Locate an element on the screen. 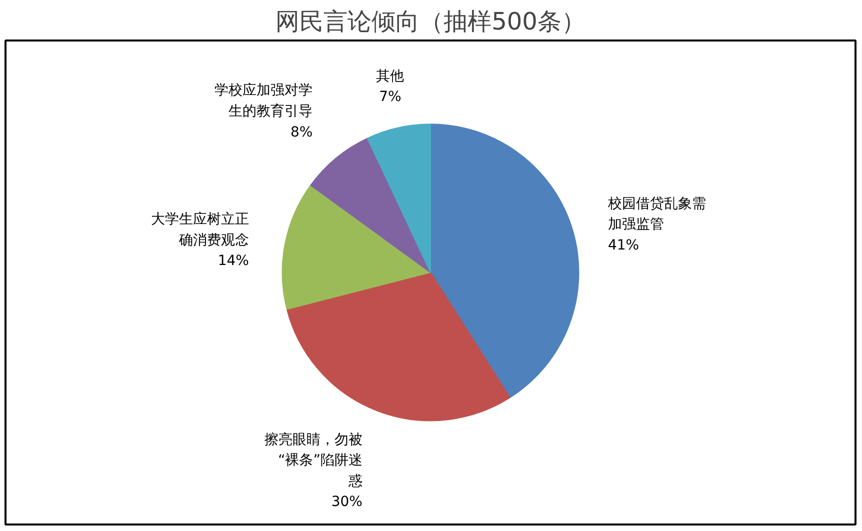 The image size is (862, 531). slice-label: 大学生应树立正确消费观念 is located at coordinates (199, 229).